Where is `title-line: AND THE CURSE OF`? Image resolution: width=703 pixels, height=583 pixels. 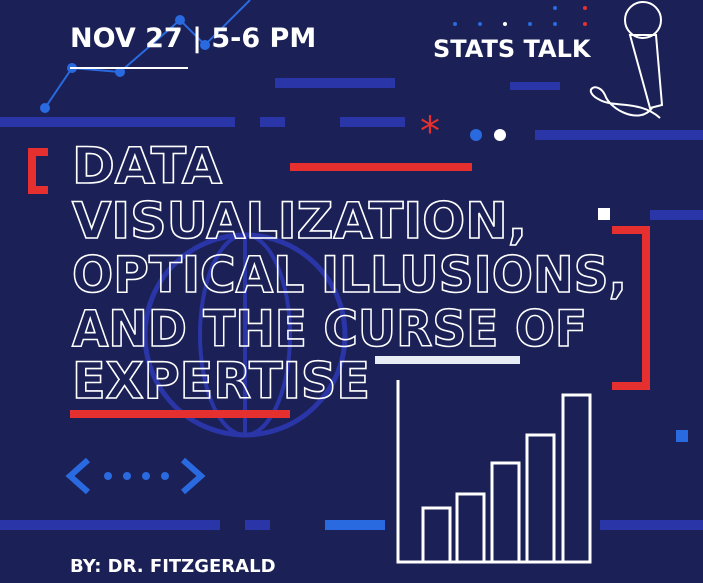 title-line: AND THE CURSE OF is located at coordinates (329, 329).